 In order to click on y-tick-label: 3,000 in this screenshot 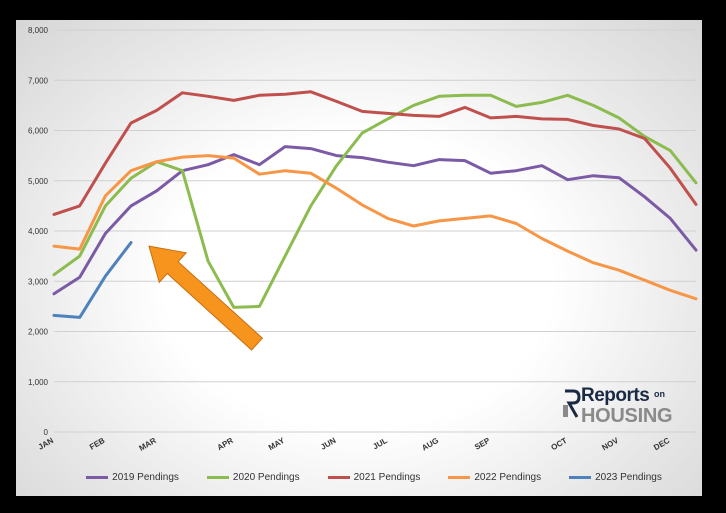, I will do `click(38, 281)`.